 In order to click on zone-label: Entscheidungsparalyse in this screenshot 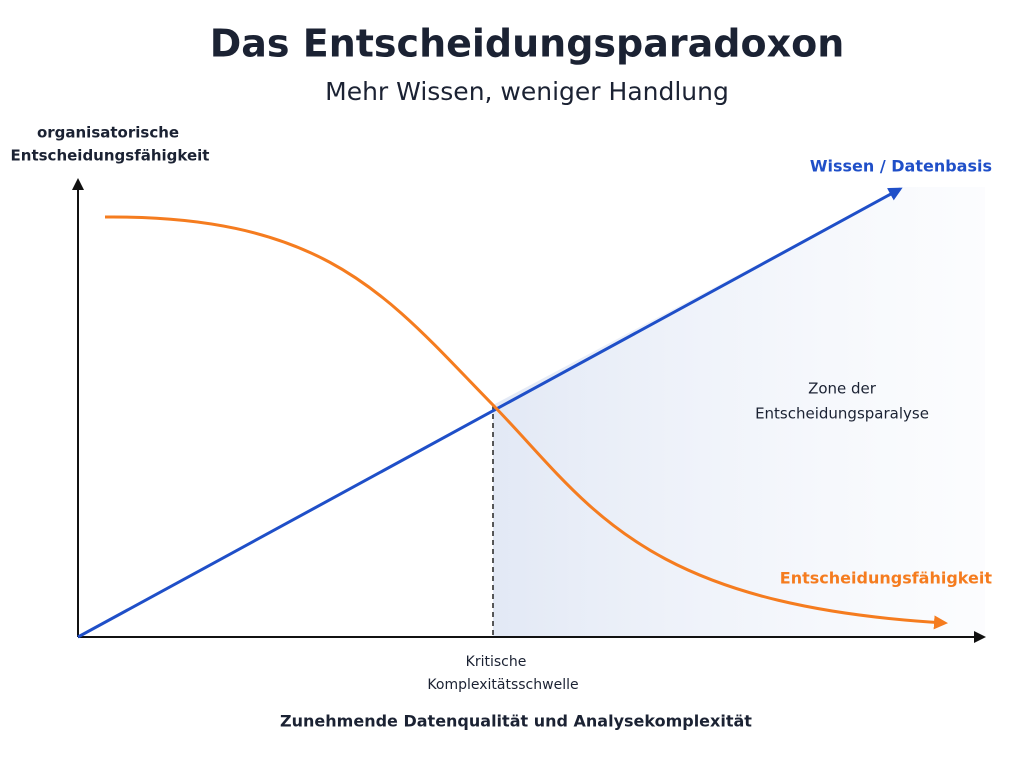, I will do `click(842, 414)`.